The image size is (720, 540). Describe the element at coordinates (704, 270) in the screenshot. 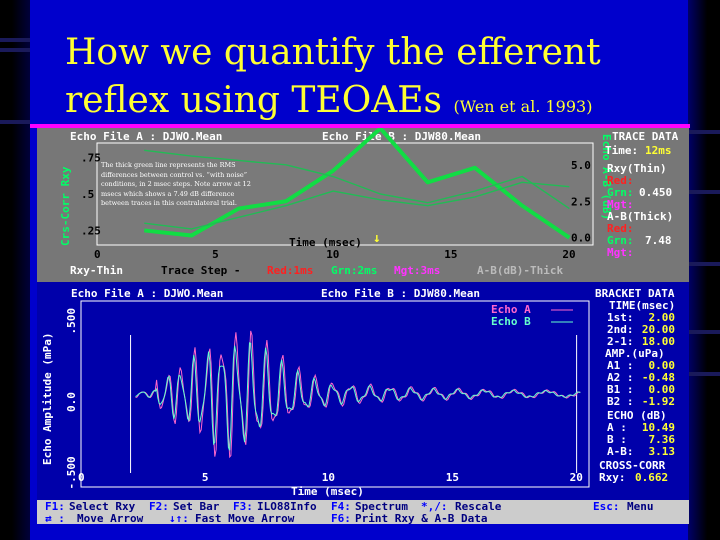

I see `right-decorative-bar` at that location.